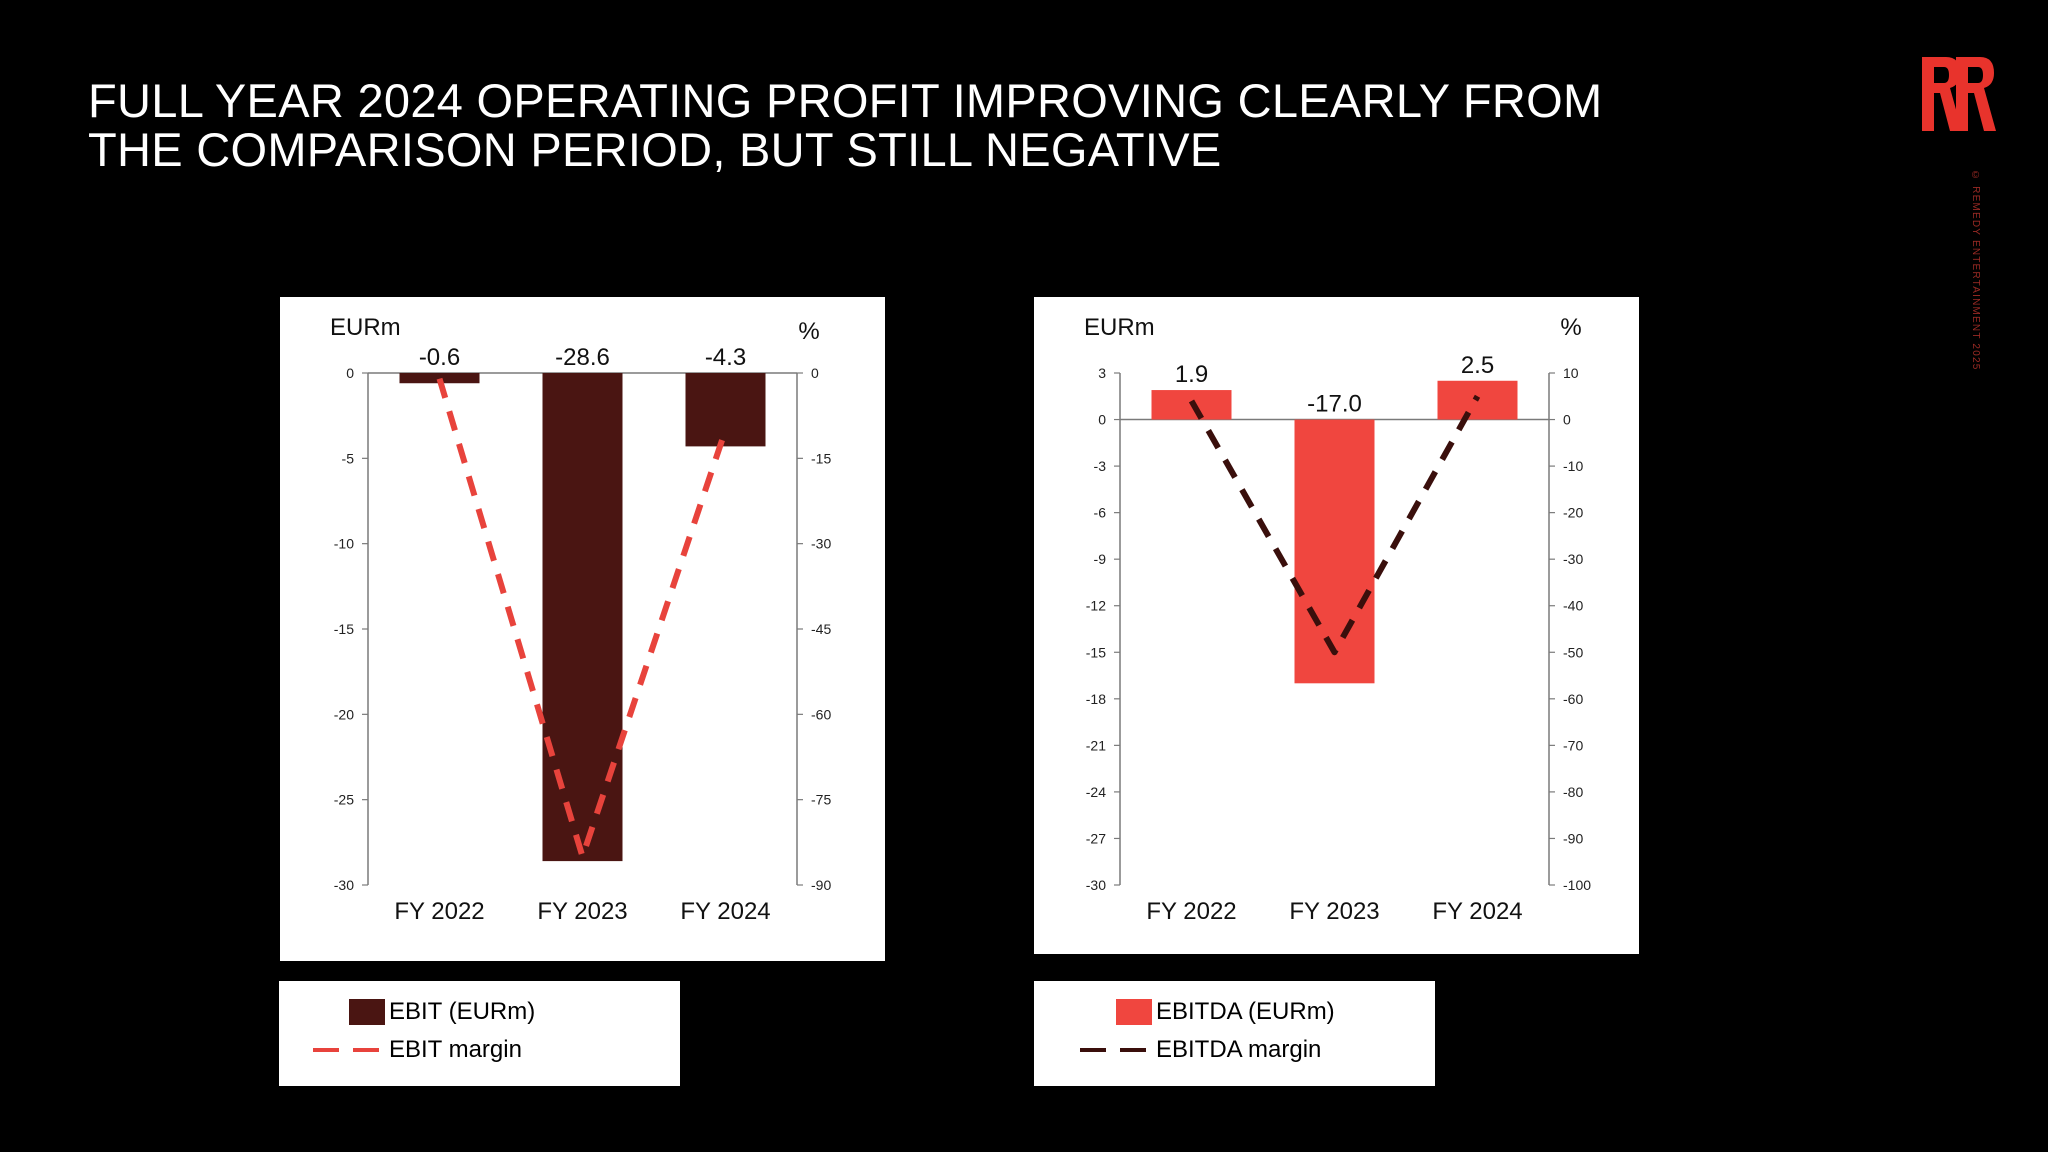  What do you see at coordinates (1573, 745) in the screenshot?
I see `y2-tick-label: -70` at bounding box center [1573, 745].